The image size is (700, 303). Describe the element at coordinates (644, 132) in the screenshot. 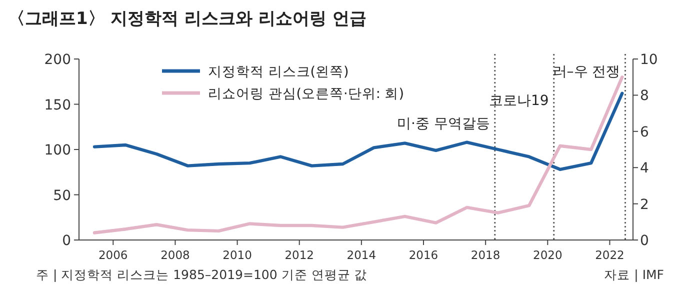

I see `y2-tick-label: 6` at that location.